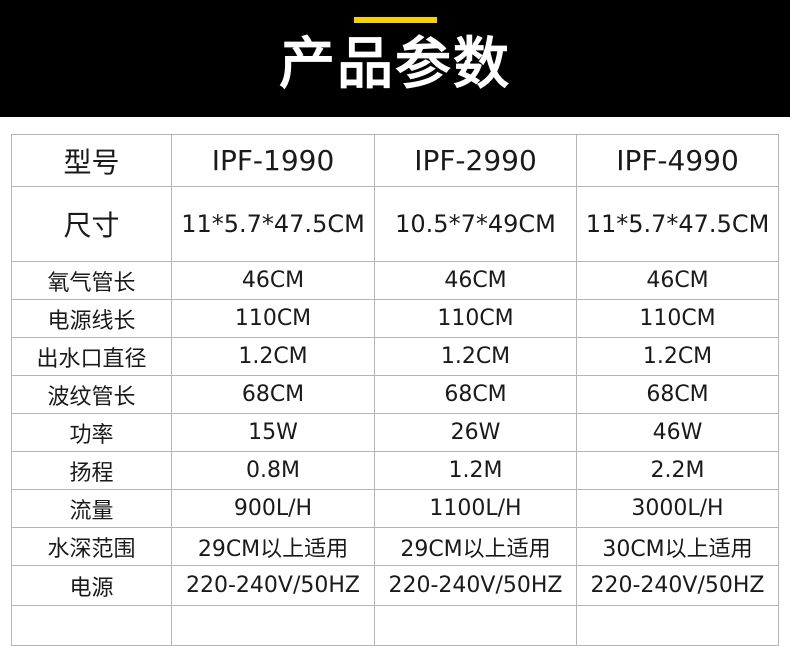 The image size is (790, 646). I want to click on row-label: 波纹管长, so click(91, 394).